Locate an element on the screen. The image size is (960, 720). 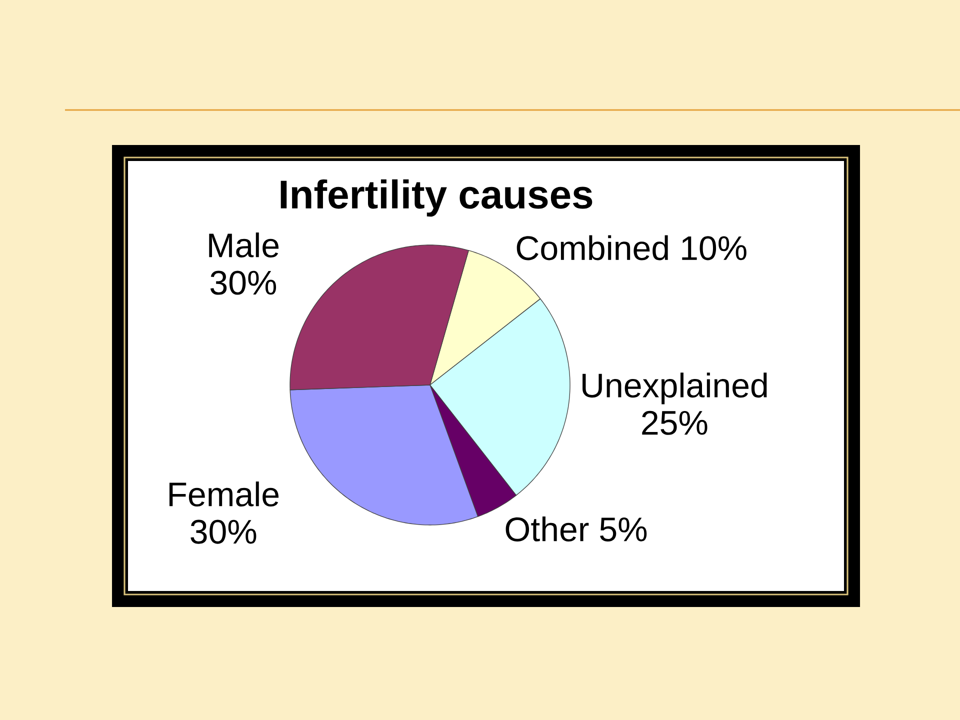
data-label: 5% is located at coordinates (623, 530).